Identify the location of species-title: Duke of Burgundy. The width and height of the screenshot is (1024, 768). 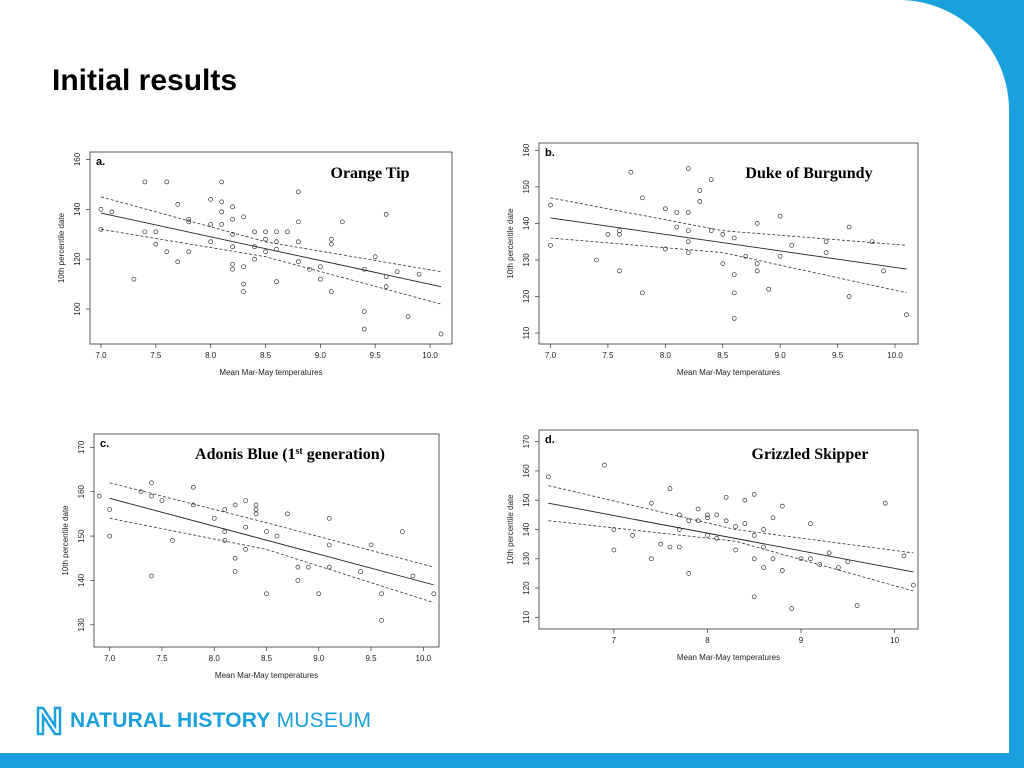
(808, 173).